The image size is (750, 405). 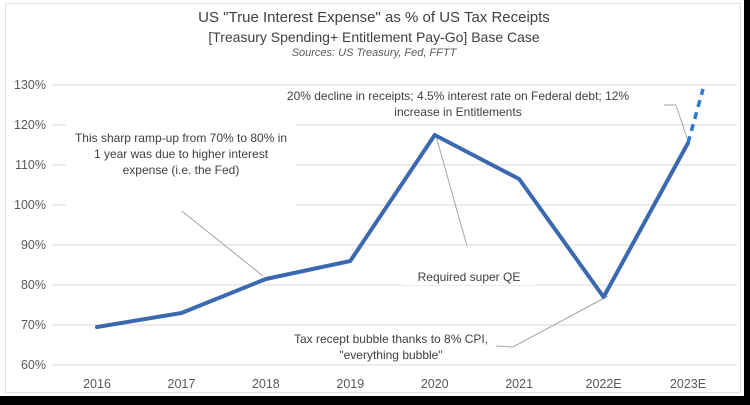 I want to click on bottom-edge-bar, so click(x=375, y=400).